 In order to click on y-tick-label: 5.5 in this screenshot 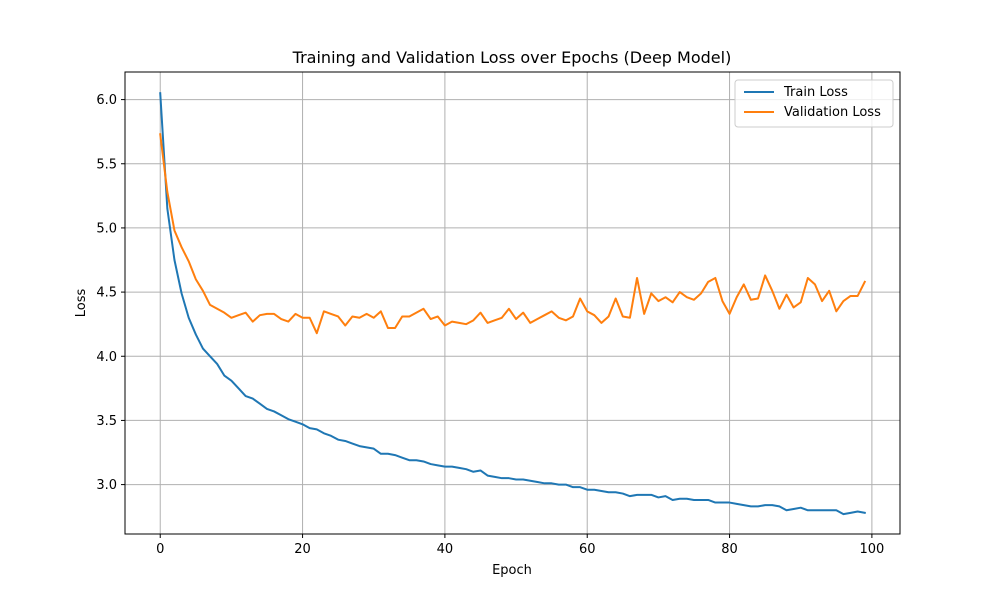, I will do `click(106, 164)`.